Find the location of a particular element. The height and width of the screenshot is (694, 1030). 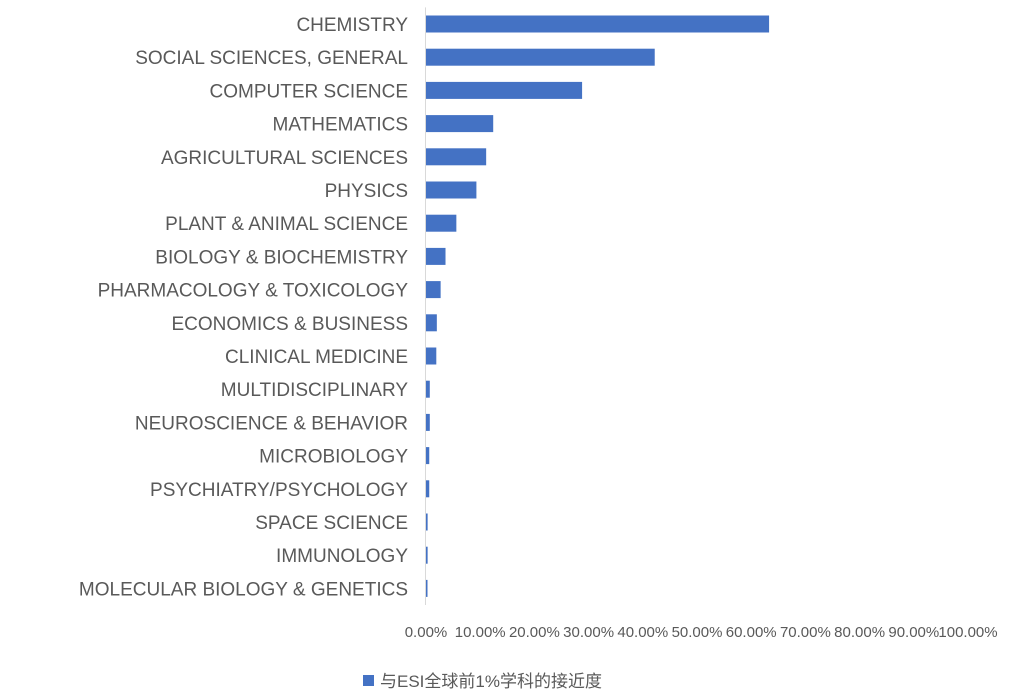

x-tick-label: 10.00% is located at coordinates (480, 632).